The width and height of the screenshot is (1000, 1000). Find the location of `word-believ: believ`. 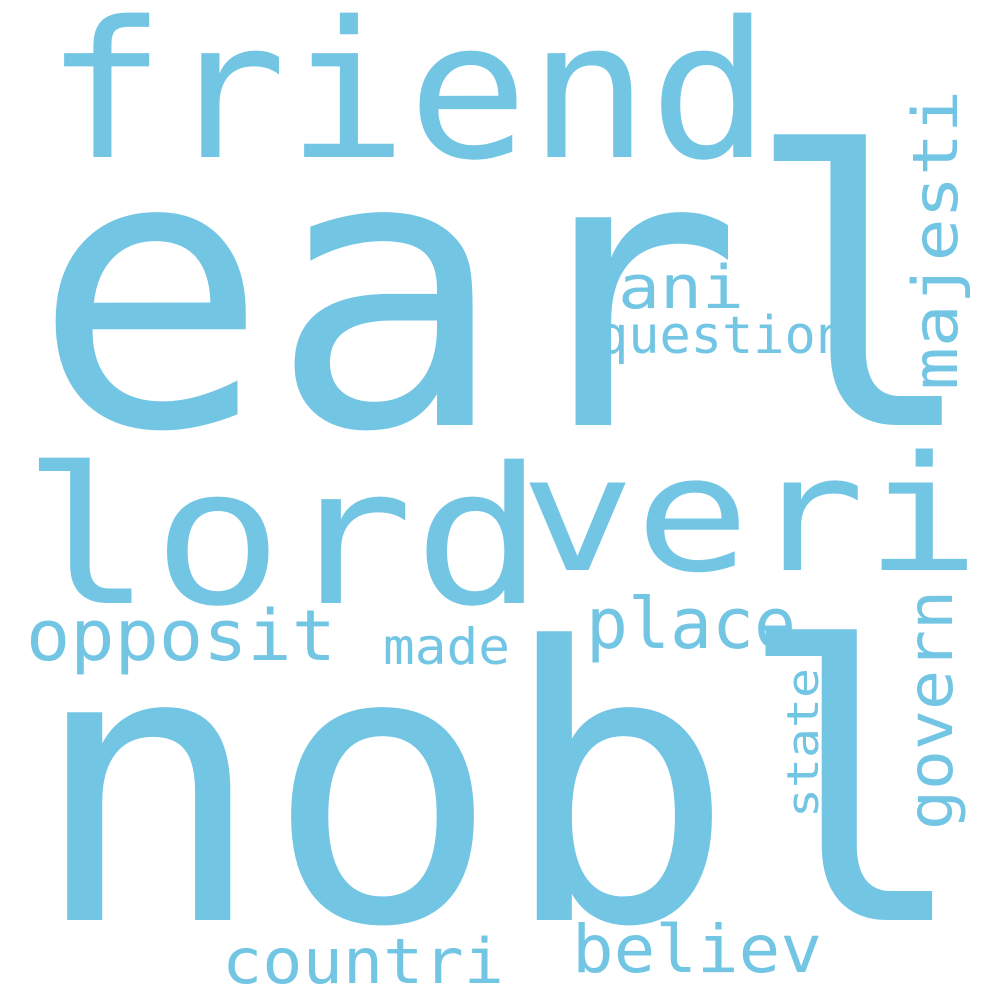

word-believ: believ is located at coordinates (697, 949).